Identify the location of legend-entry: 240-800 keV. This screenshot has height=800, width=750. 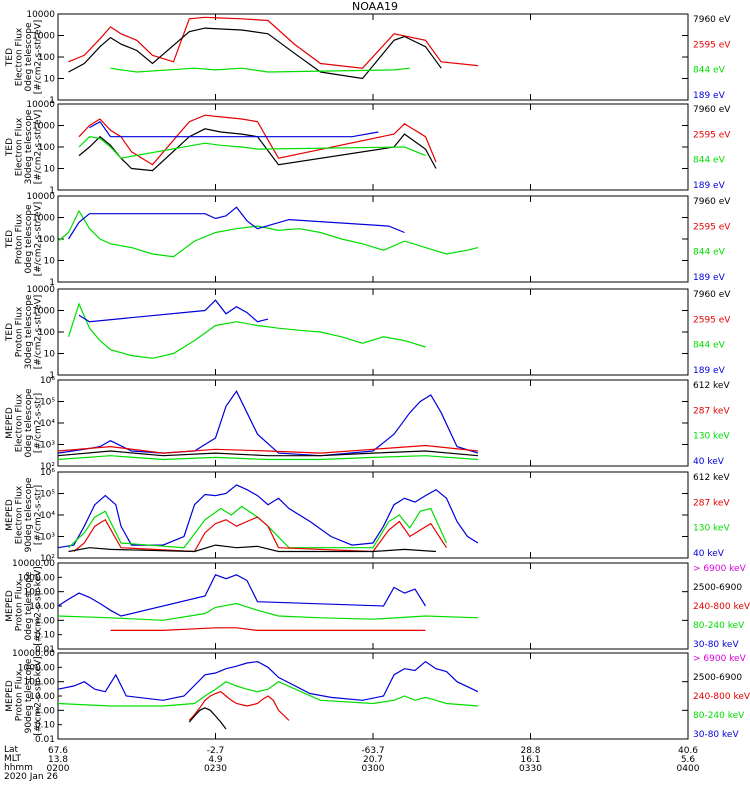
(721, 697).